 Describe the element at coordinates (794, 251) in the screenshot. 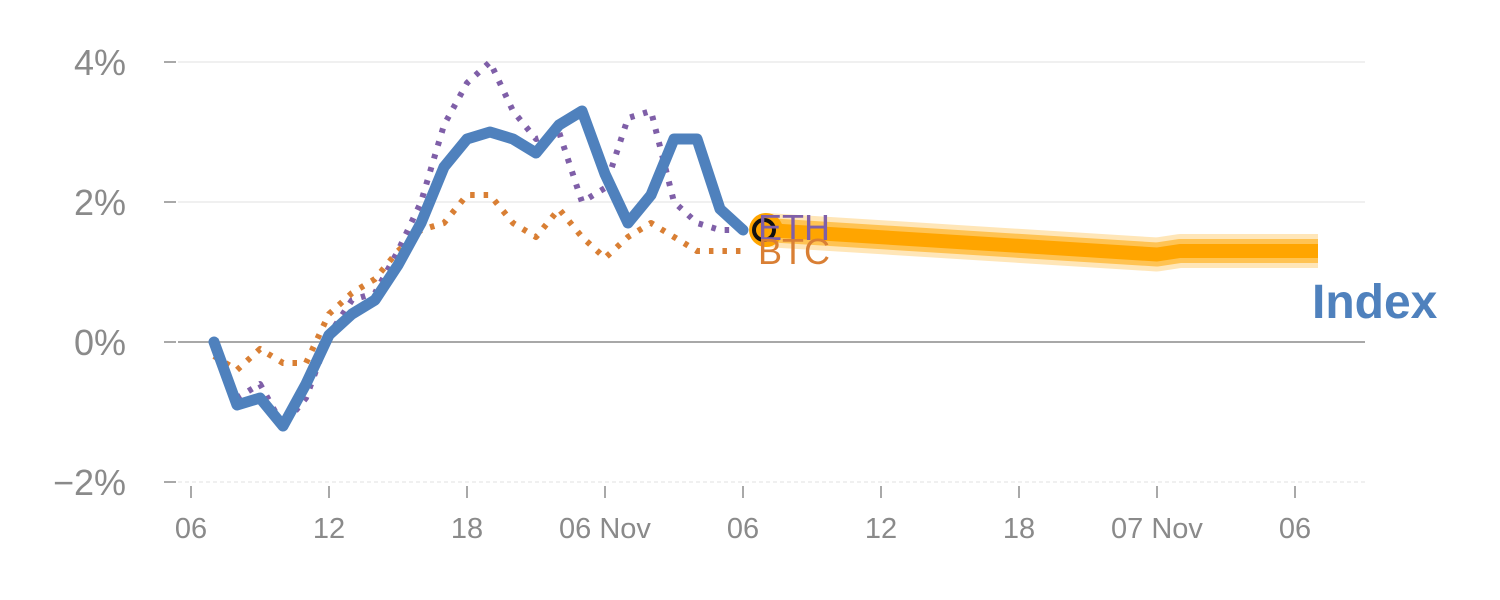

I see `series-label-btc: BTC` at that location.